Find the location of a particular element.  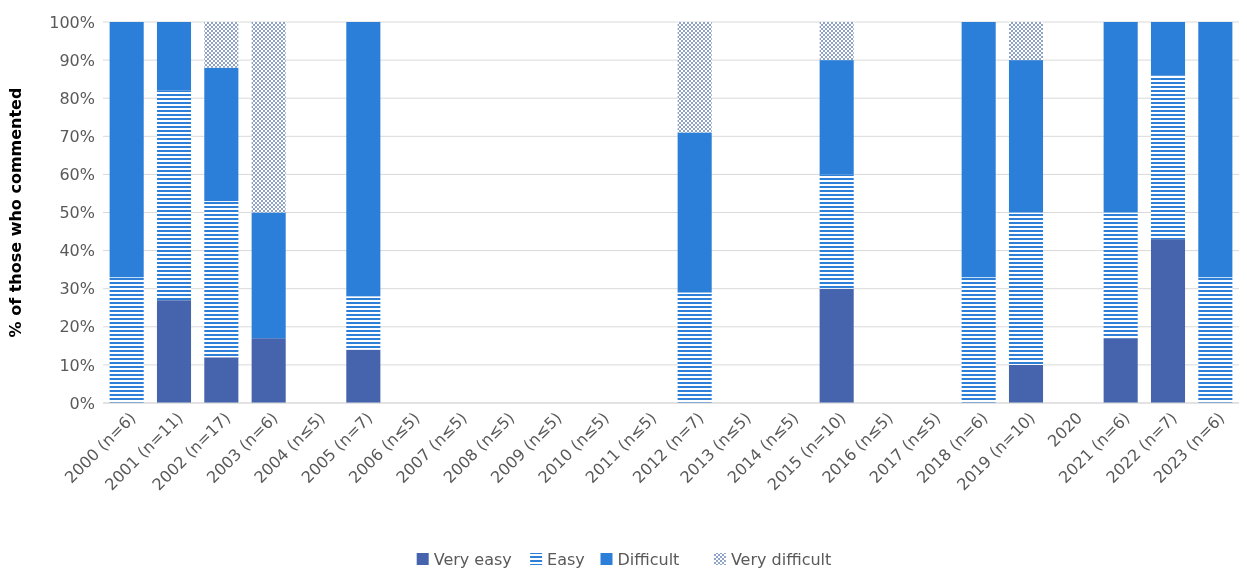

y-tick-label: 70% is located at coordinates (77, 136).